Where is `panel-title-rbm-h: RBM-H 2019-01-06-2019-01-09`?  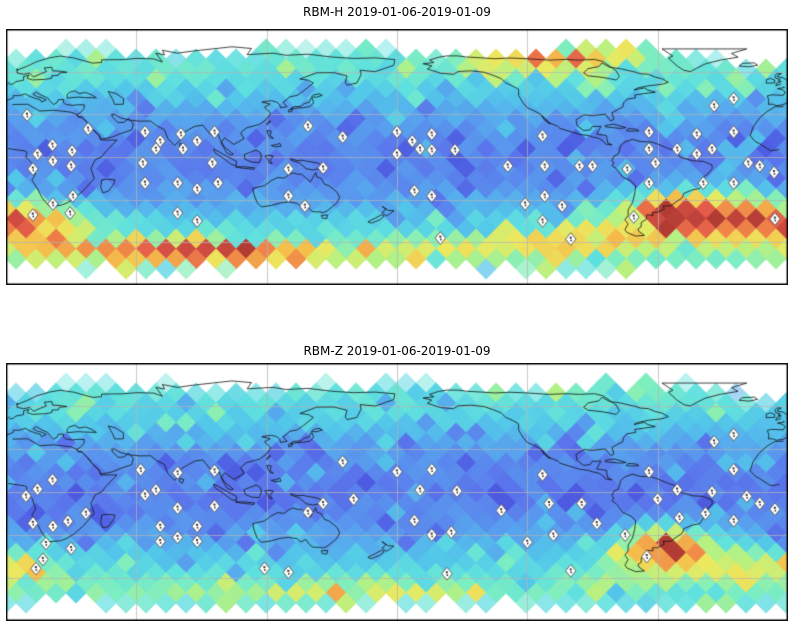
panel-title-rbm-h: RBM-H 2019-01-06-2019-01-09 is located at coordinates (397, 12).